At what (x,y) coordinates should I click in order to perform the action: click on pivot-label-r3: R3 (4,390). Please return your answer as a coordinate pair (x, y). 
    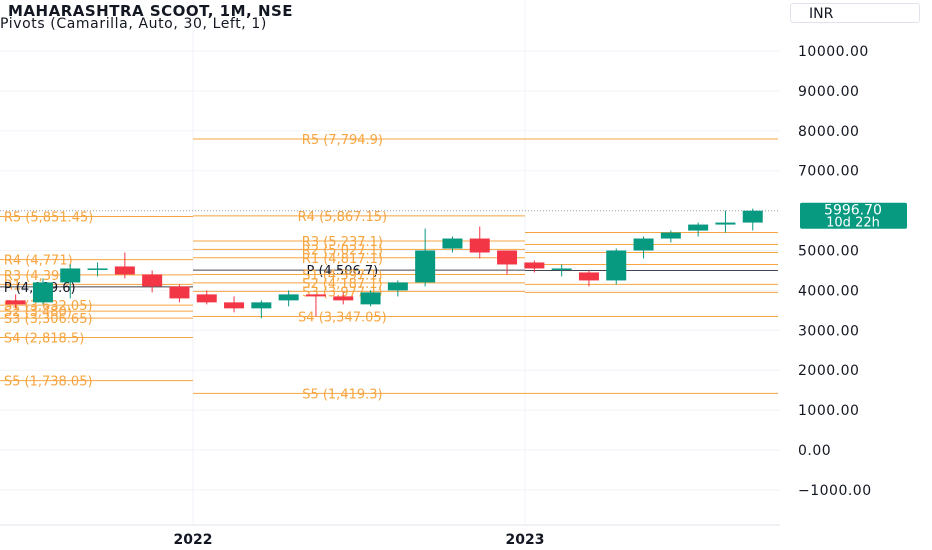
    Looking at the image, I should click on (38, 276).